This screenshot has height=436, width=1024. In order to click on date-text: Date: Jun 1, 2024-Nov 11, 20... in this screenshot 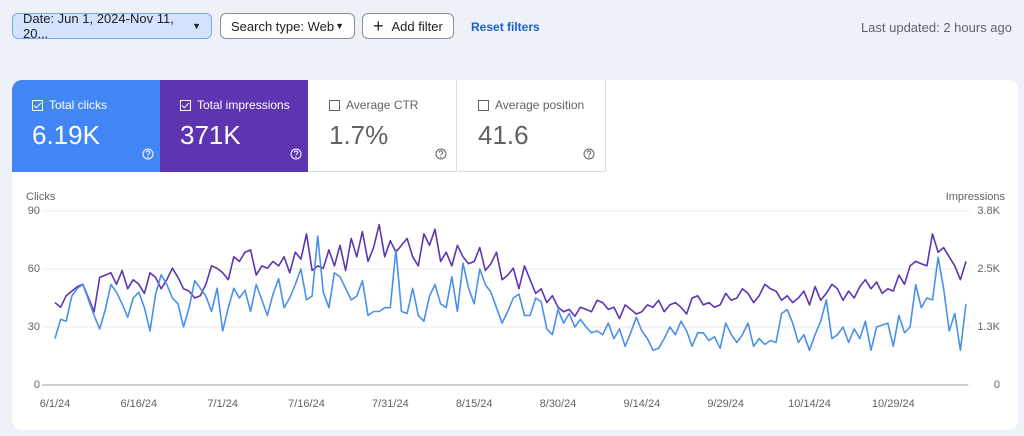, I will do `click(98, 26)`.